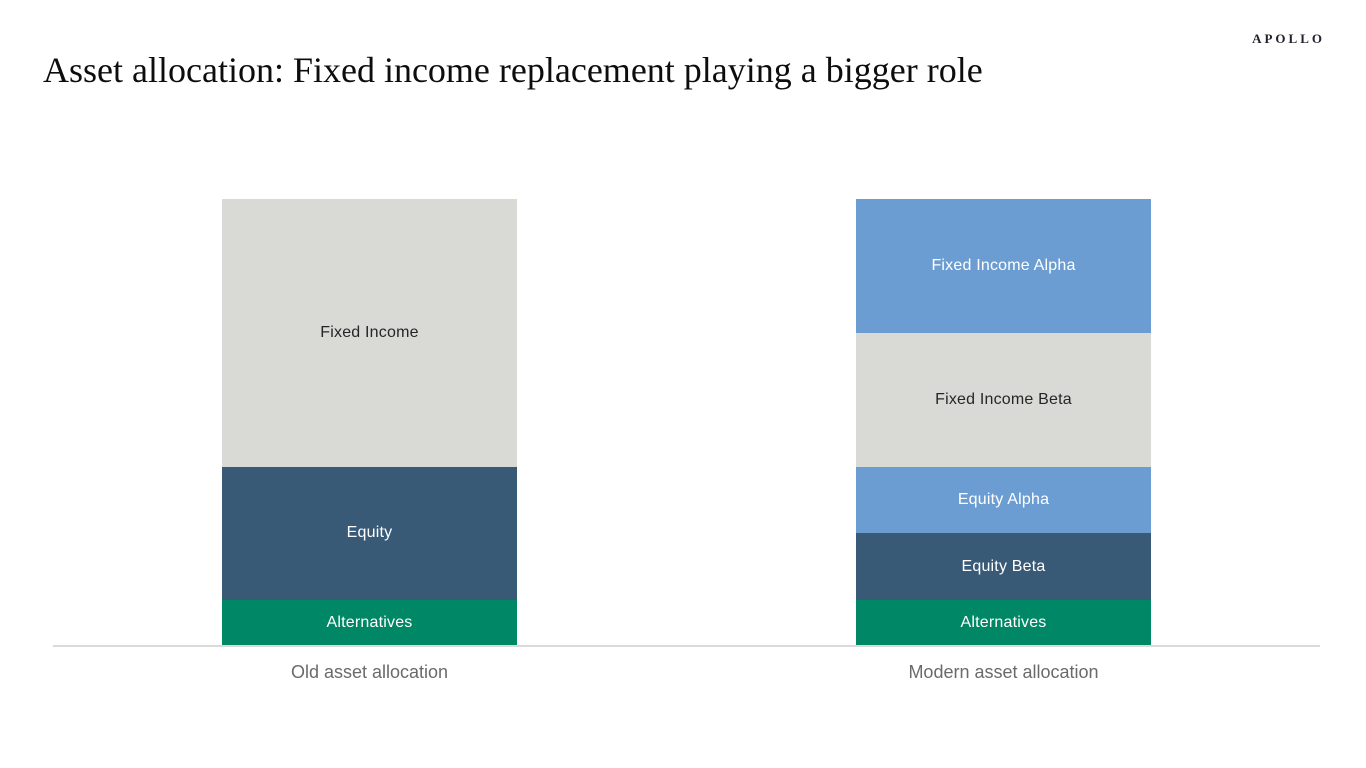 The image size is (1366, 768). What do you see at coordinates (369, 533) in the screenshot?
I see `bar-segment-equity: Equity` at bounding box center [369, 533].